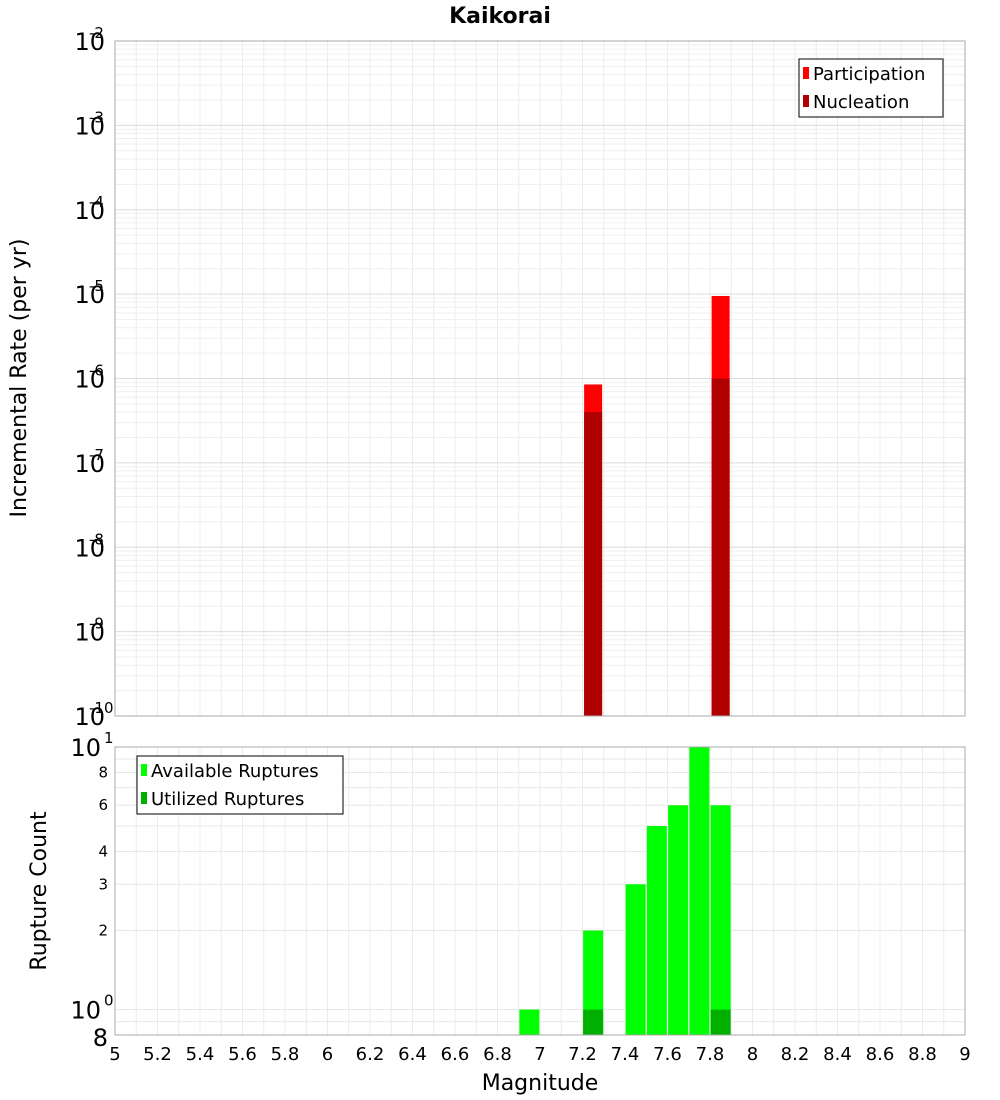 The image size is (1000, 1100). I want to click on top-legend: Participation Nucleation, so click(871, 88).